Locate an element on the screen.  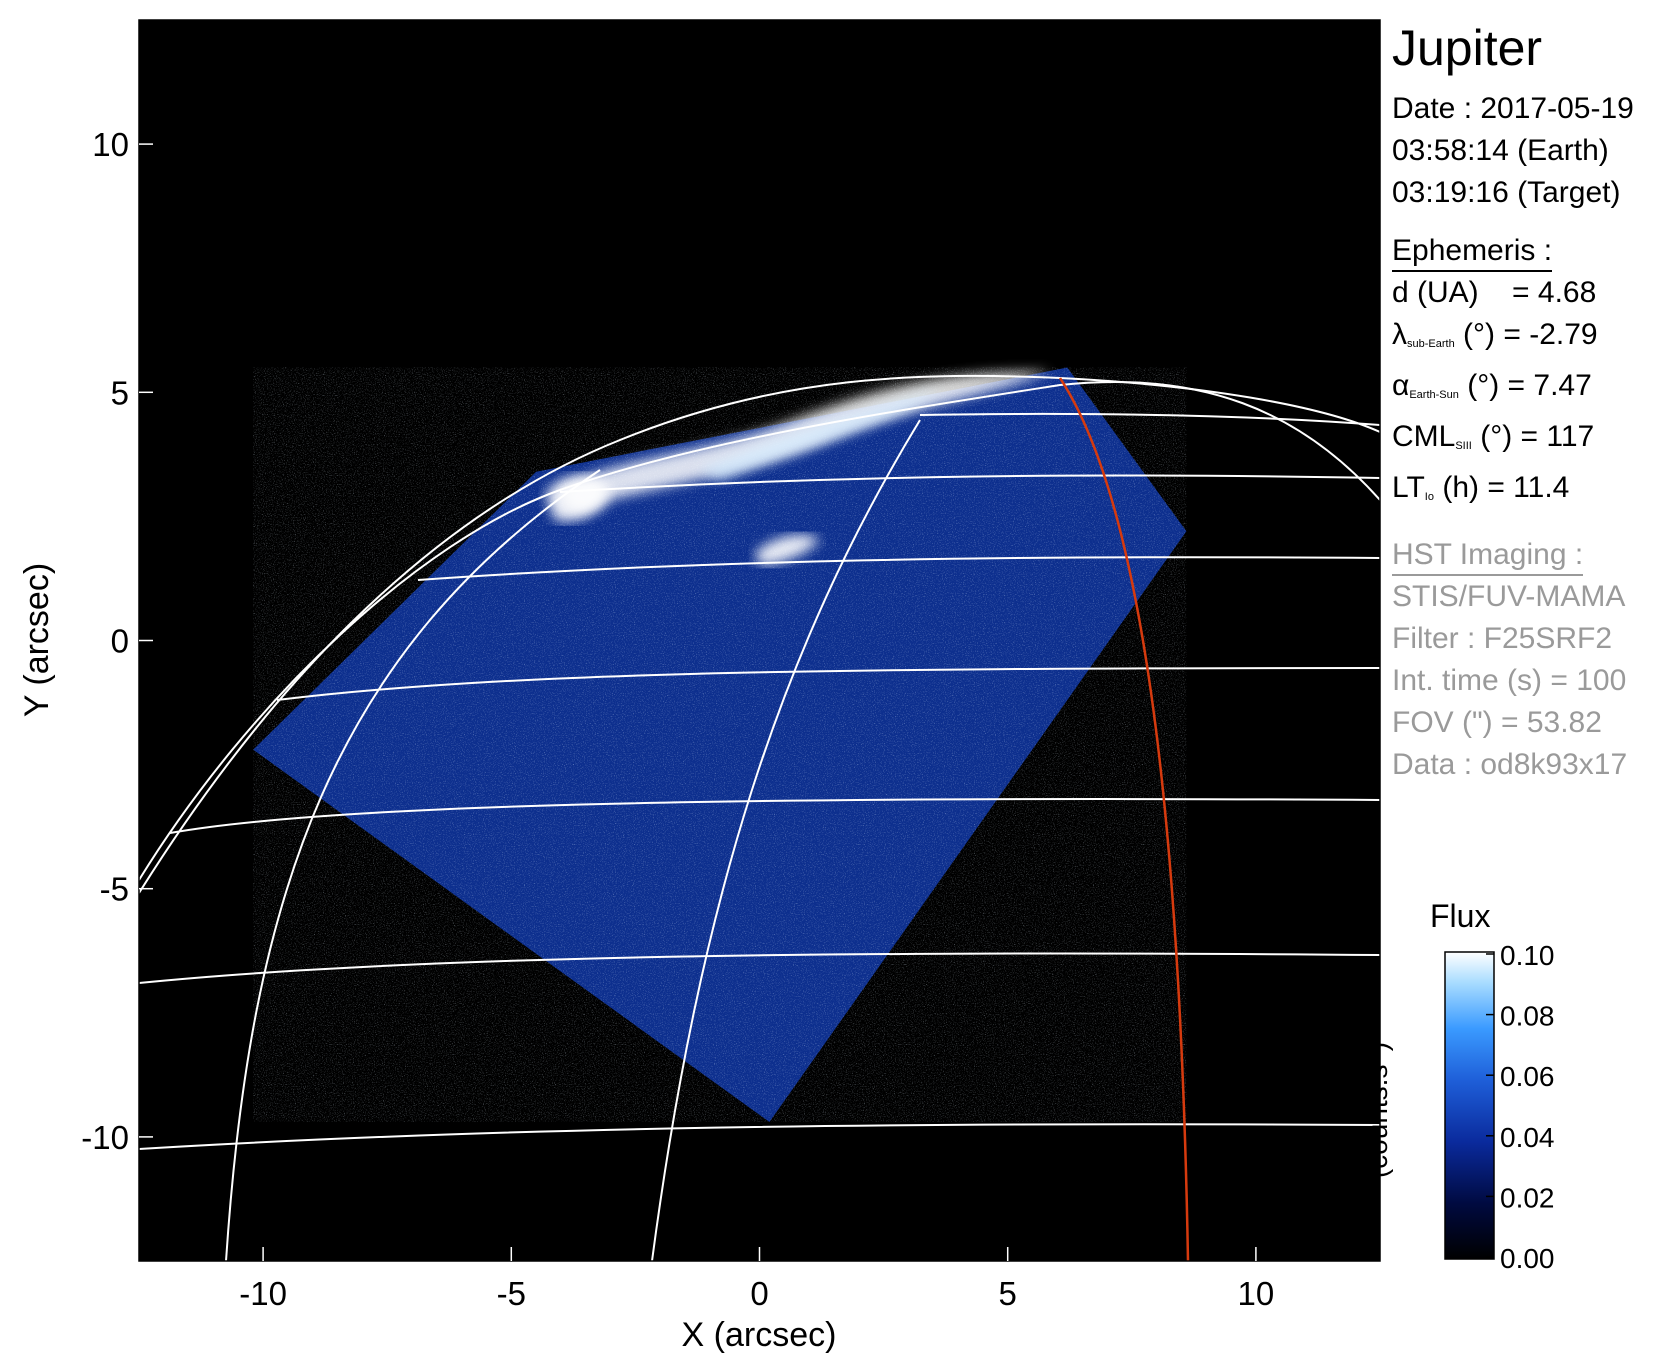
phase-row: αEarth-Sun (°) = 7.47 is located at coordinates (1534, 390).